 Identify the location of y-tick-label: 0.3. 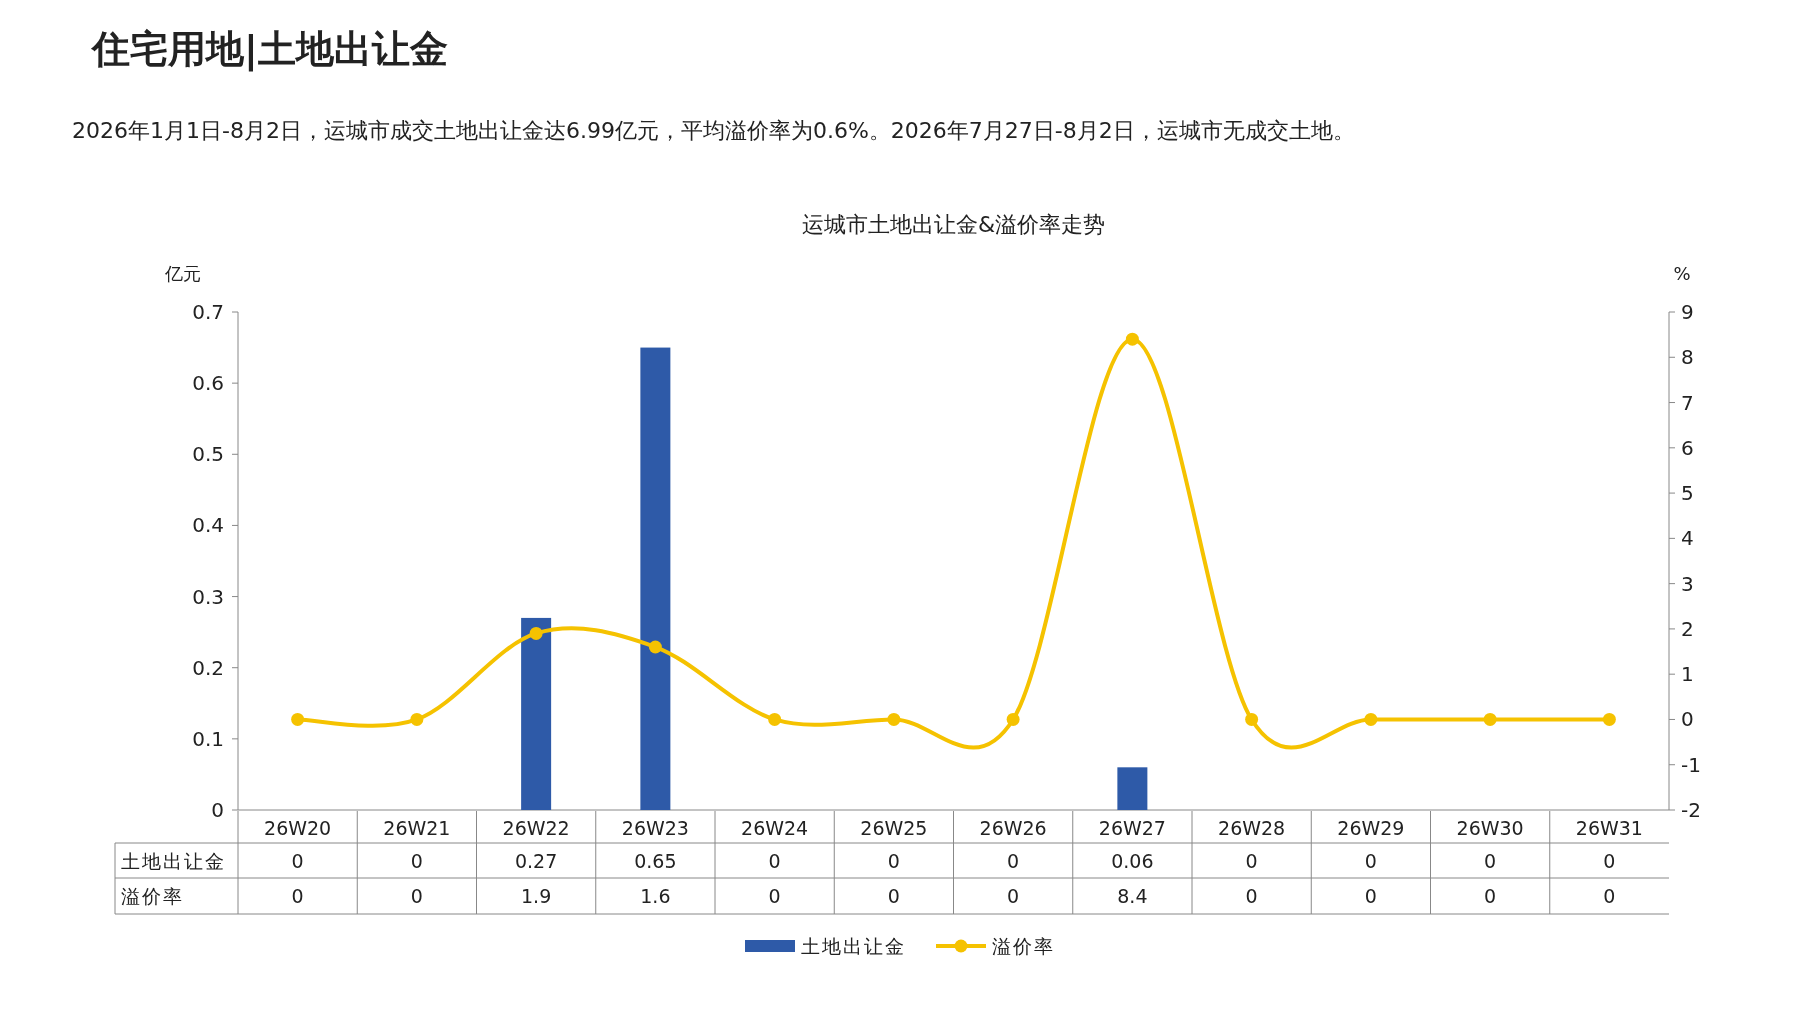
(208, 596).